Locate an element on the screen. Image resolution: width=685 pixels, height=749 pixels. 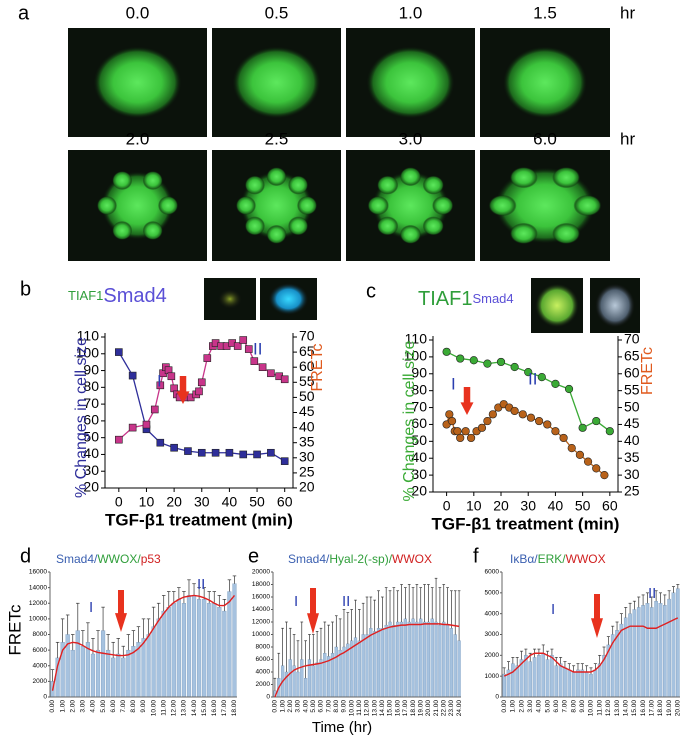
y-tick-label: 10000 is located at coordinates (261, 634).